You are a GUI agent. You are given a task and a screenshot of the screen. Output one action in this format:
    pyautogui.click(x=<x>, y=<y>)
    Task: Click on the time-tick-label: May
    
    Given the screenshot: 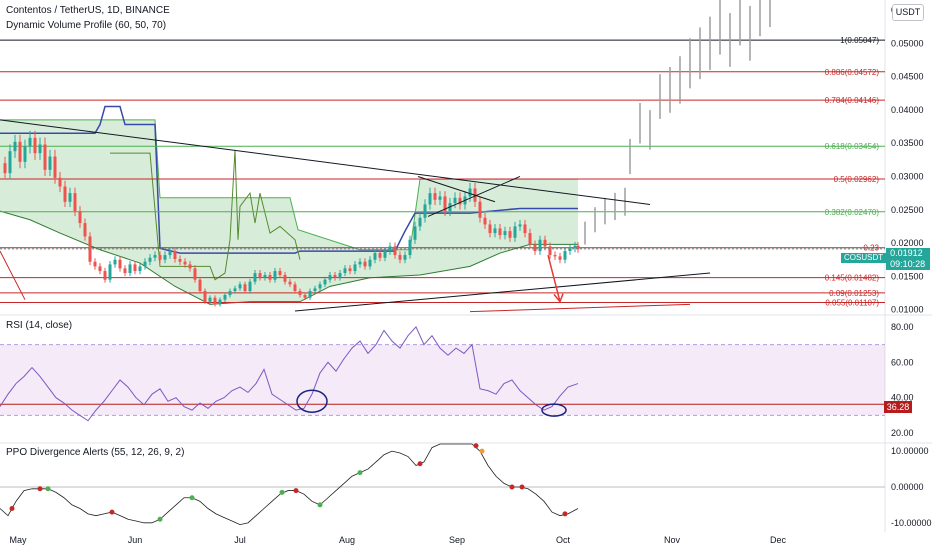 What is the action you would take?
    pyautogui.click(x=18, y=540)
    